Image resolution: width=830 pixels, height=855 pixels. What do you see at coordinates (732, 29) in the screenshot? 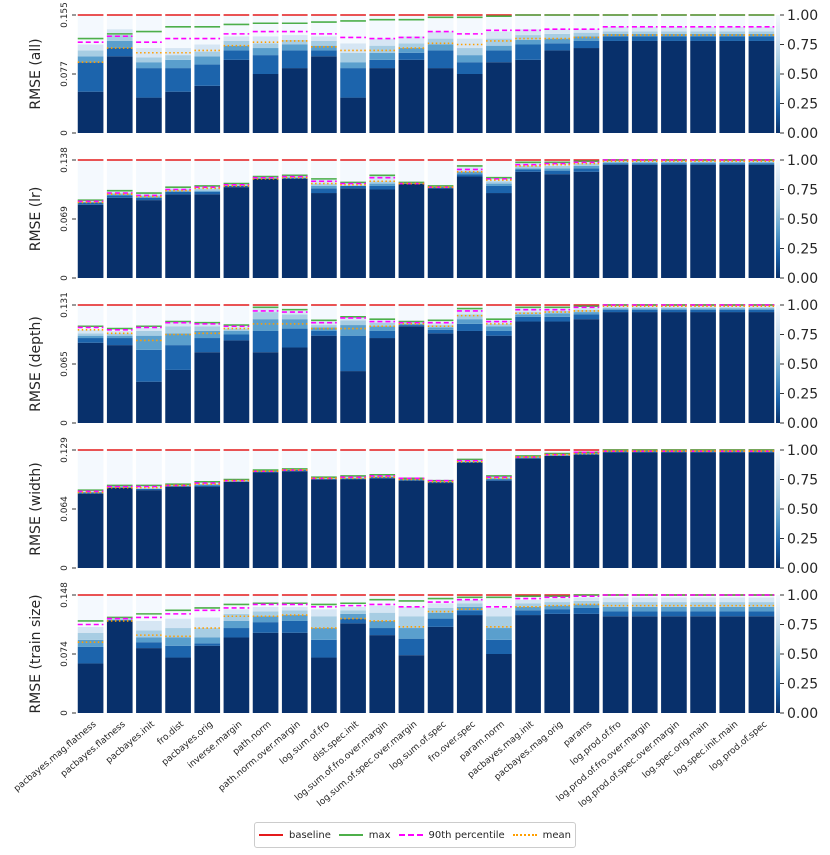
I see `bar-segment-p0-c22-s4` at bounding box center [732, 29].